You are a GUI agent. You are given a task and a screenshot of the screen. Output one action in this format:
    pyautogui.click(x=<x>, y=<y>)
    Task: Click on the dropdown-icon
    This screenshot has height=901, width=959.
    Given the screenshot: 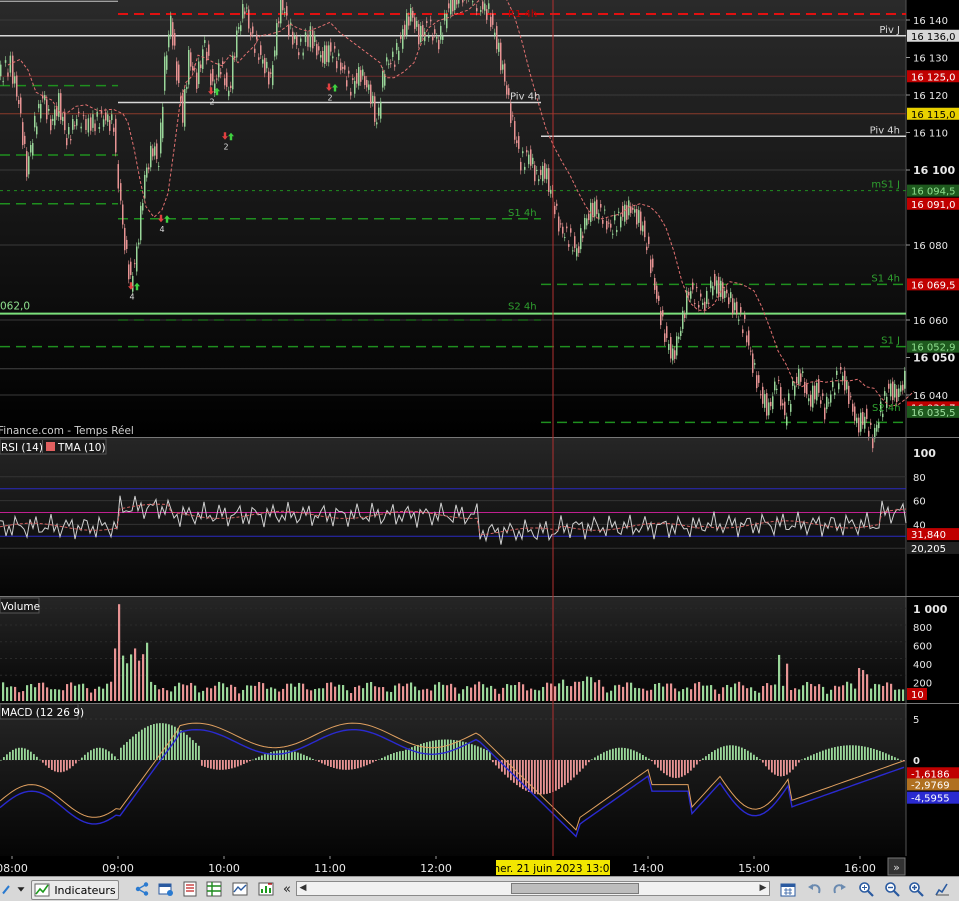 What is the action you would take?
    pyautogui.click(x=21, y=889)
    